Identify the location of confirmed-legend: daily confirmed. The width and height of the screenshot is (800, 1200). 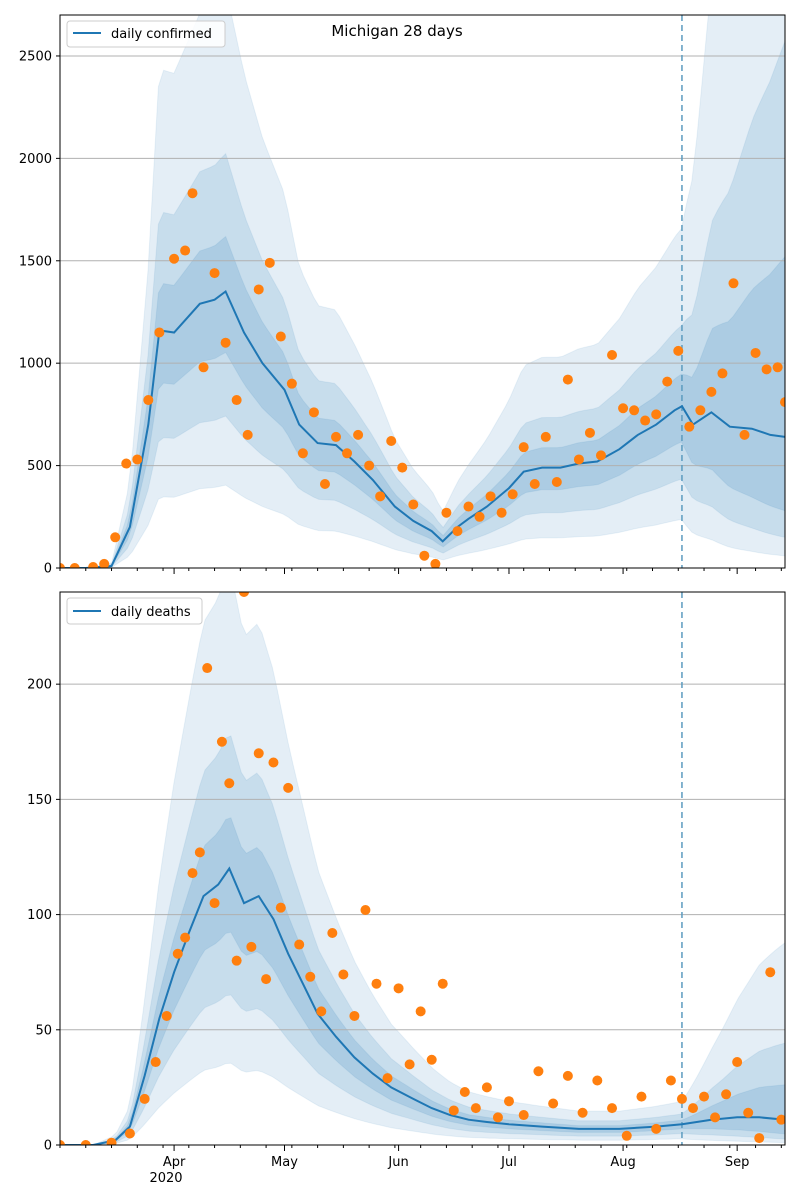
(146, 34).